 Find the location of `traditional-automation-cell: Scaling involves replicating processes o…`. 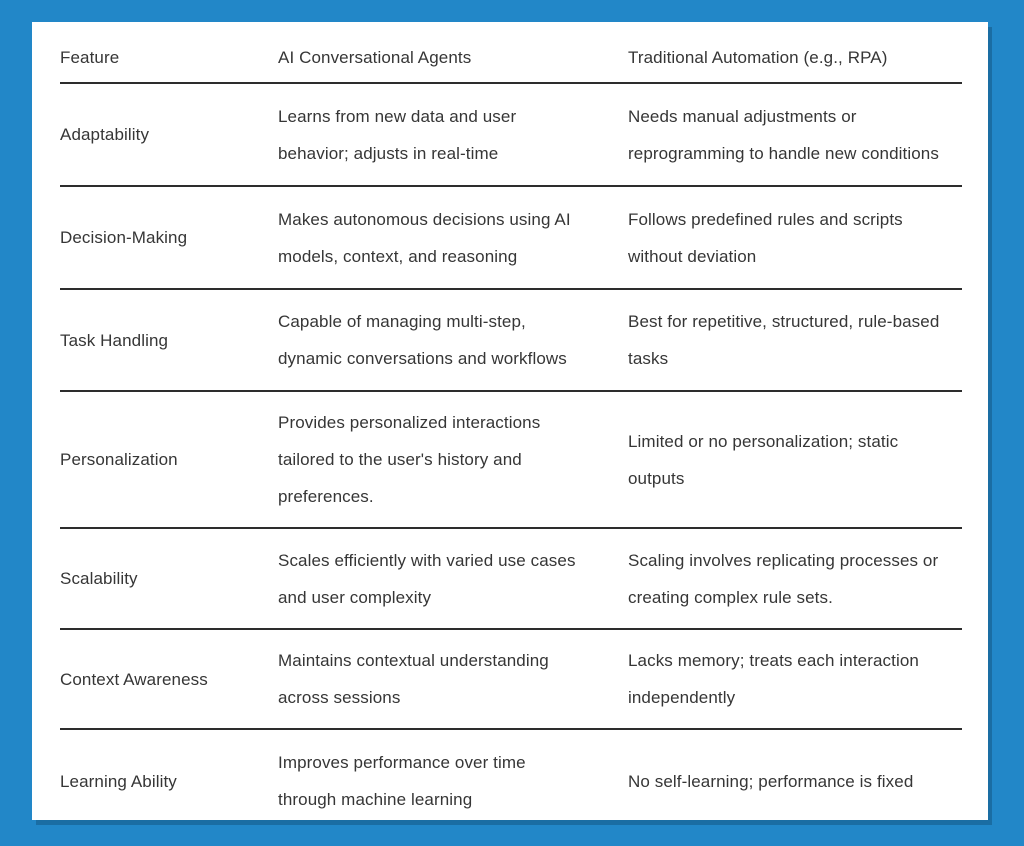

traditional-automation-cell: Scaling involves replicating processes o… is located at coordinates (783, 578).